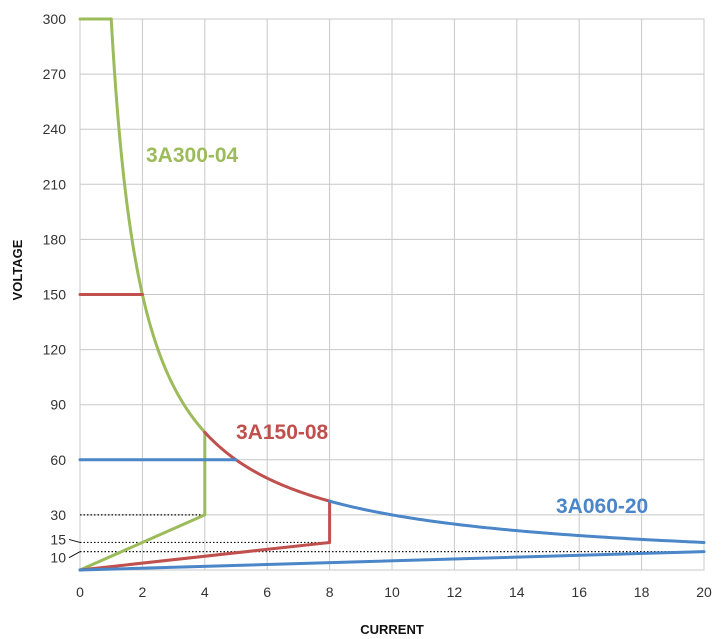  Describe the element at coordinates (80, 592) in the screenshot. I see `x-tick-label: 0` at that location.